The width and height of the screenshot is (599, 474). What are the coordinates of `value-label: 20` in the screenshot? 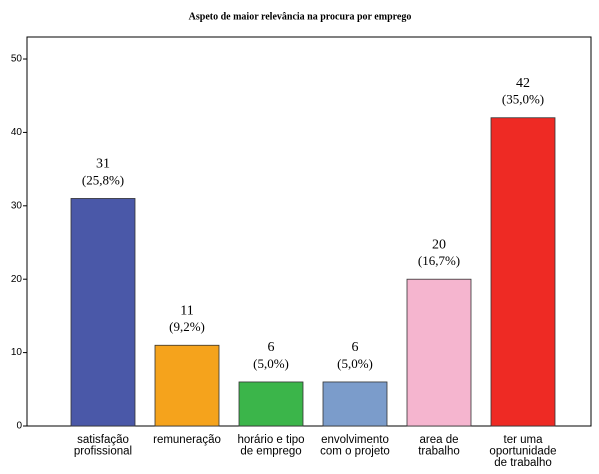 It's located at (439, 244).